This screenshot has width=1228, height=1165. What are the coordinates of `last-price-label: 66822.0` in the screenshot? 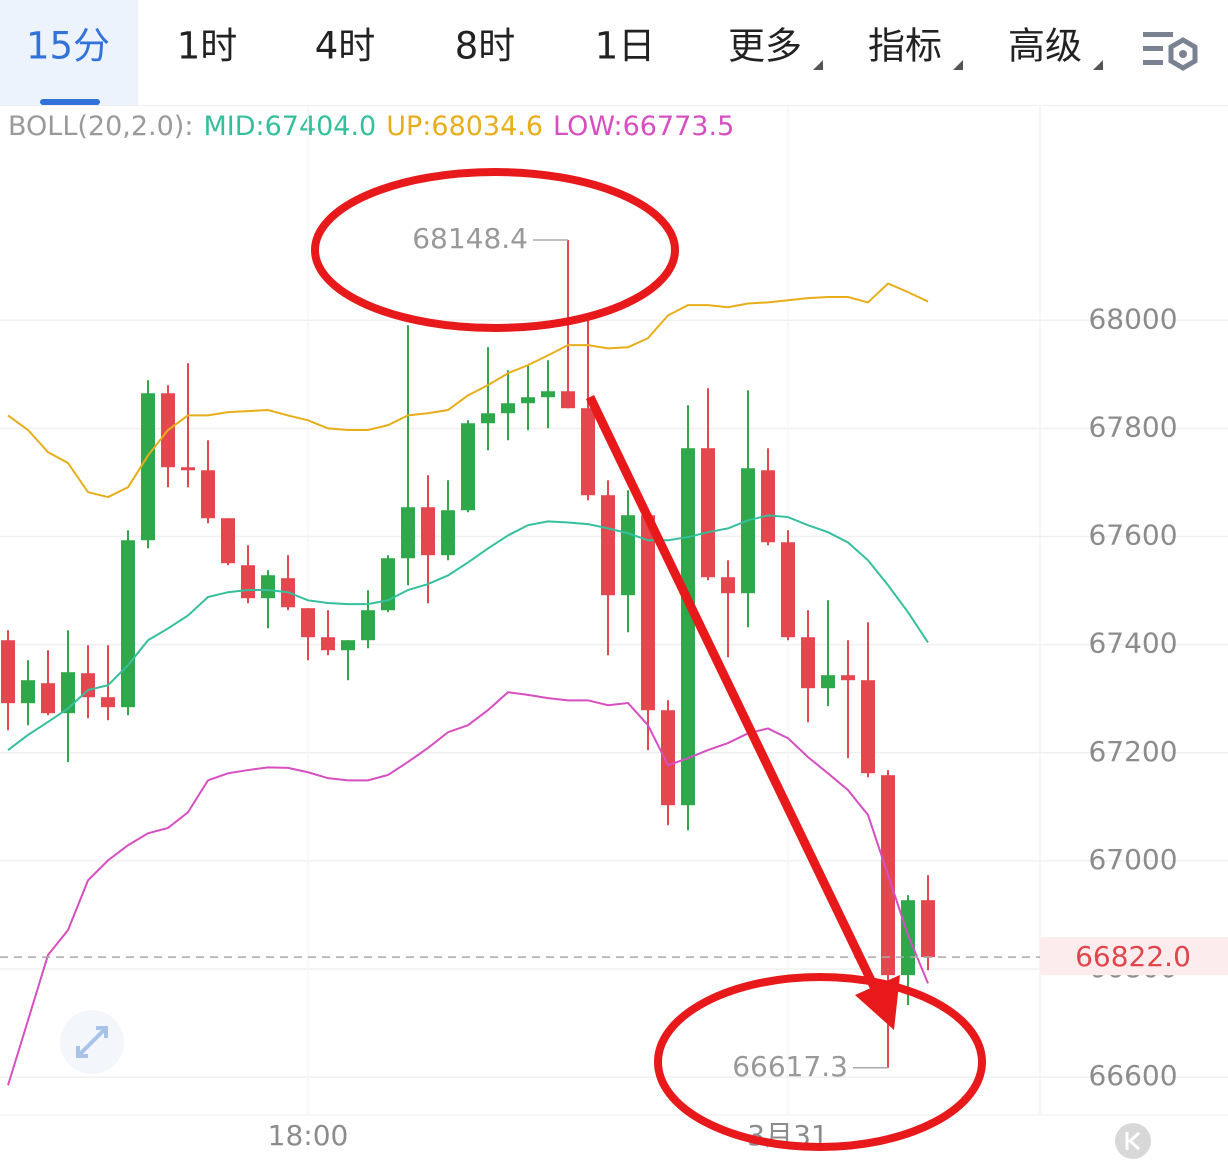 It's located at (1133, 956).